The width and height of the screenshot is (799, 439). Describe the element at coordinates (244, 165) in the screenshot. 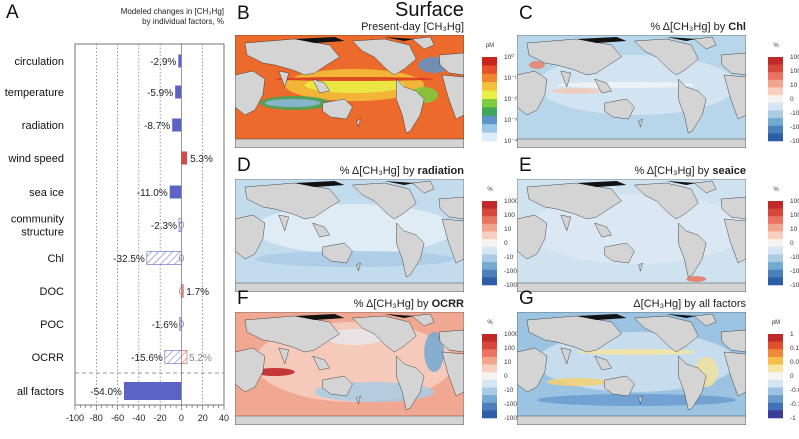

I see `panel-letter-d: D` at that location.